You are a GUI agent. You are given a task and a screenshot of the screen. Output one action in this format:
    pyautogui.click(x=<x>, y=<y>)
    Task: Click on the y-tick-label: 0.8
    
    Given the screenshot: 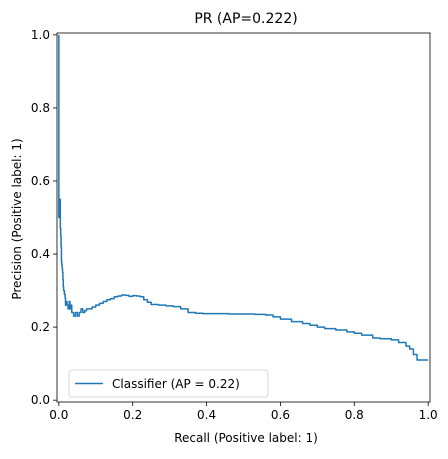 What is the action you would take?
    pyautogui.click(x=40, y=108)
    